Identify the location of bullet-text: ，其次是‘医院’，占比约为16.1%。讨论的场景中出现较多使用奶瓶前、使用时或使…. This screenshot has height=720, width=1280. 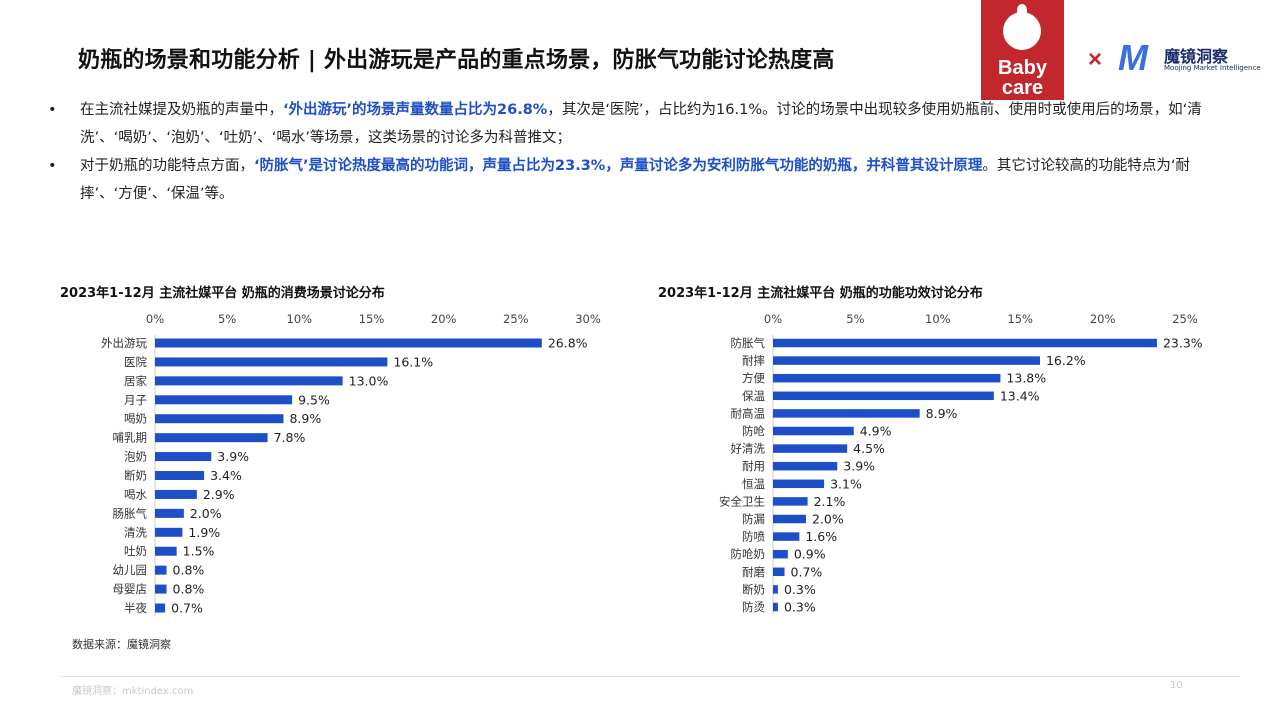
(641, 124).